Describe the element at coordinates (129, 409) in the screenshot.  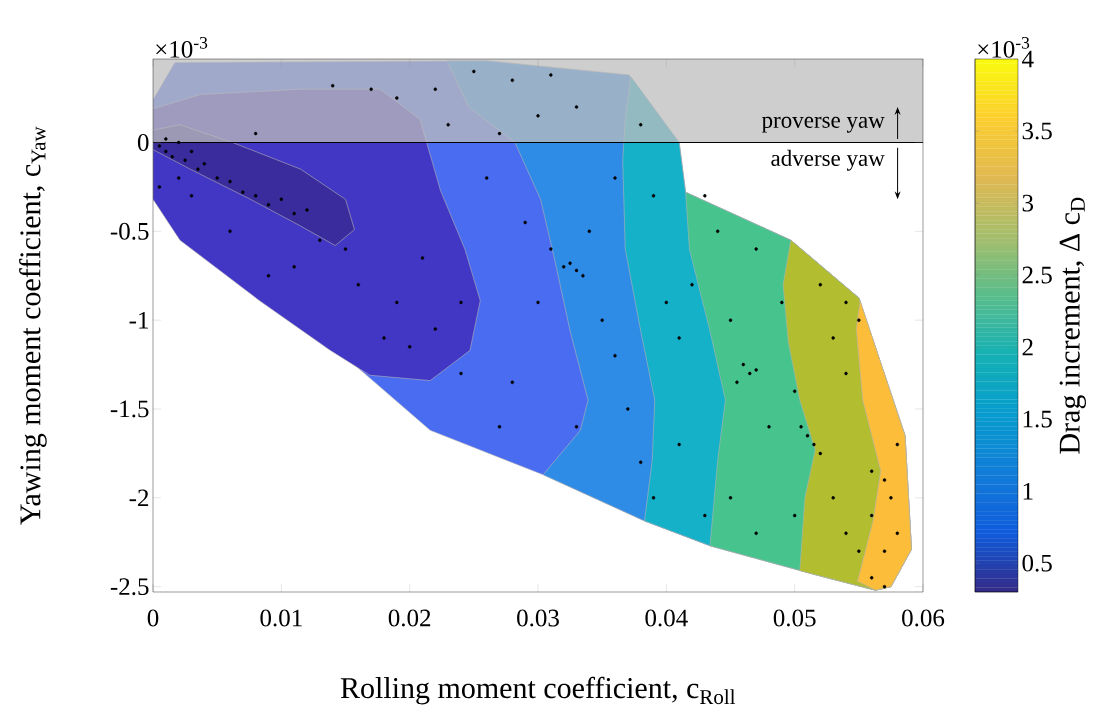
I see `y-tick-label: -1.5` at that location.